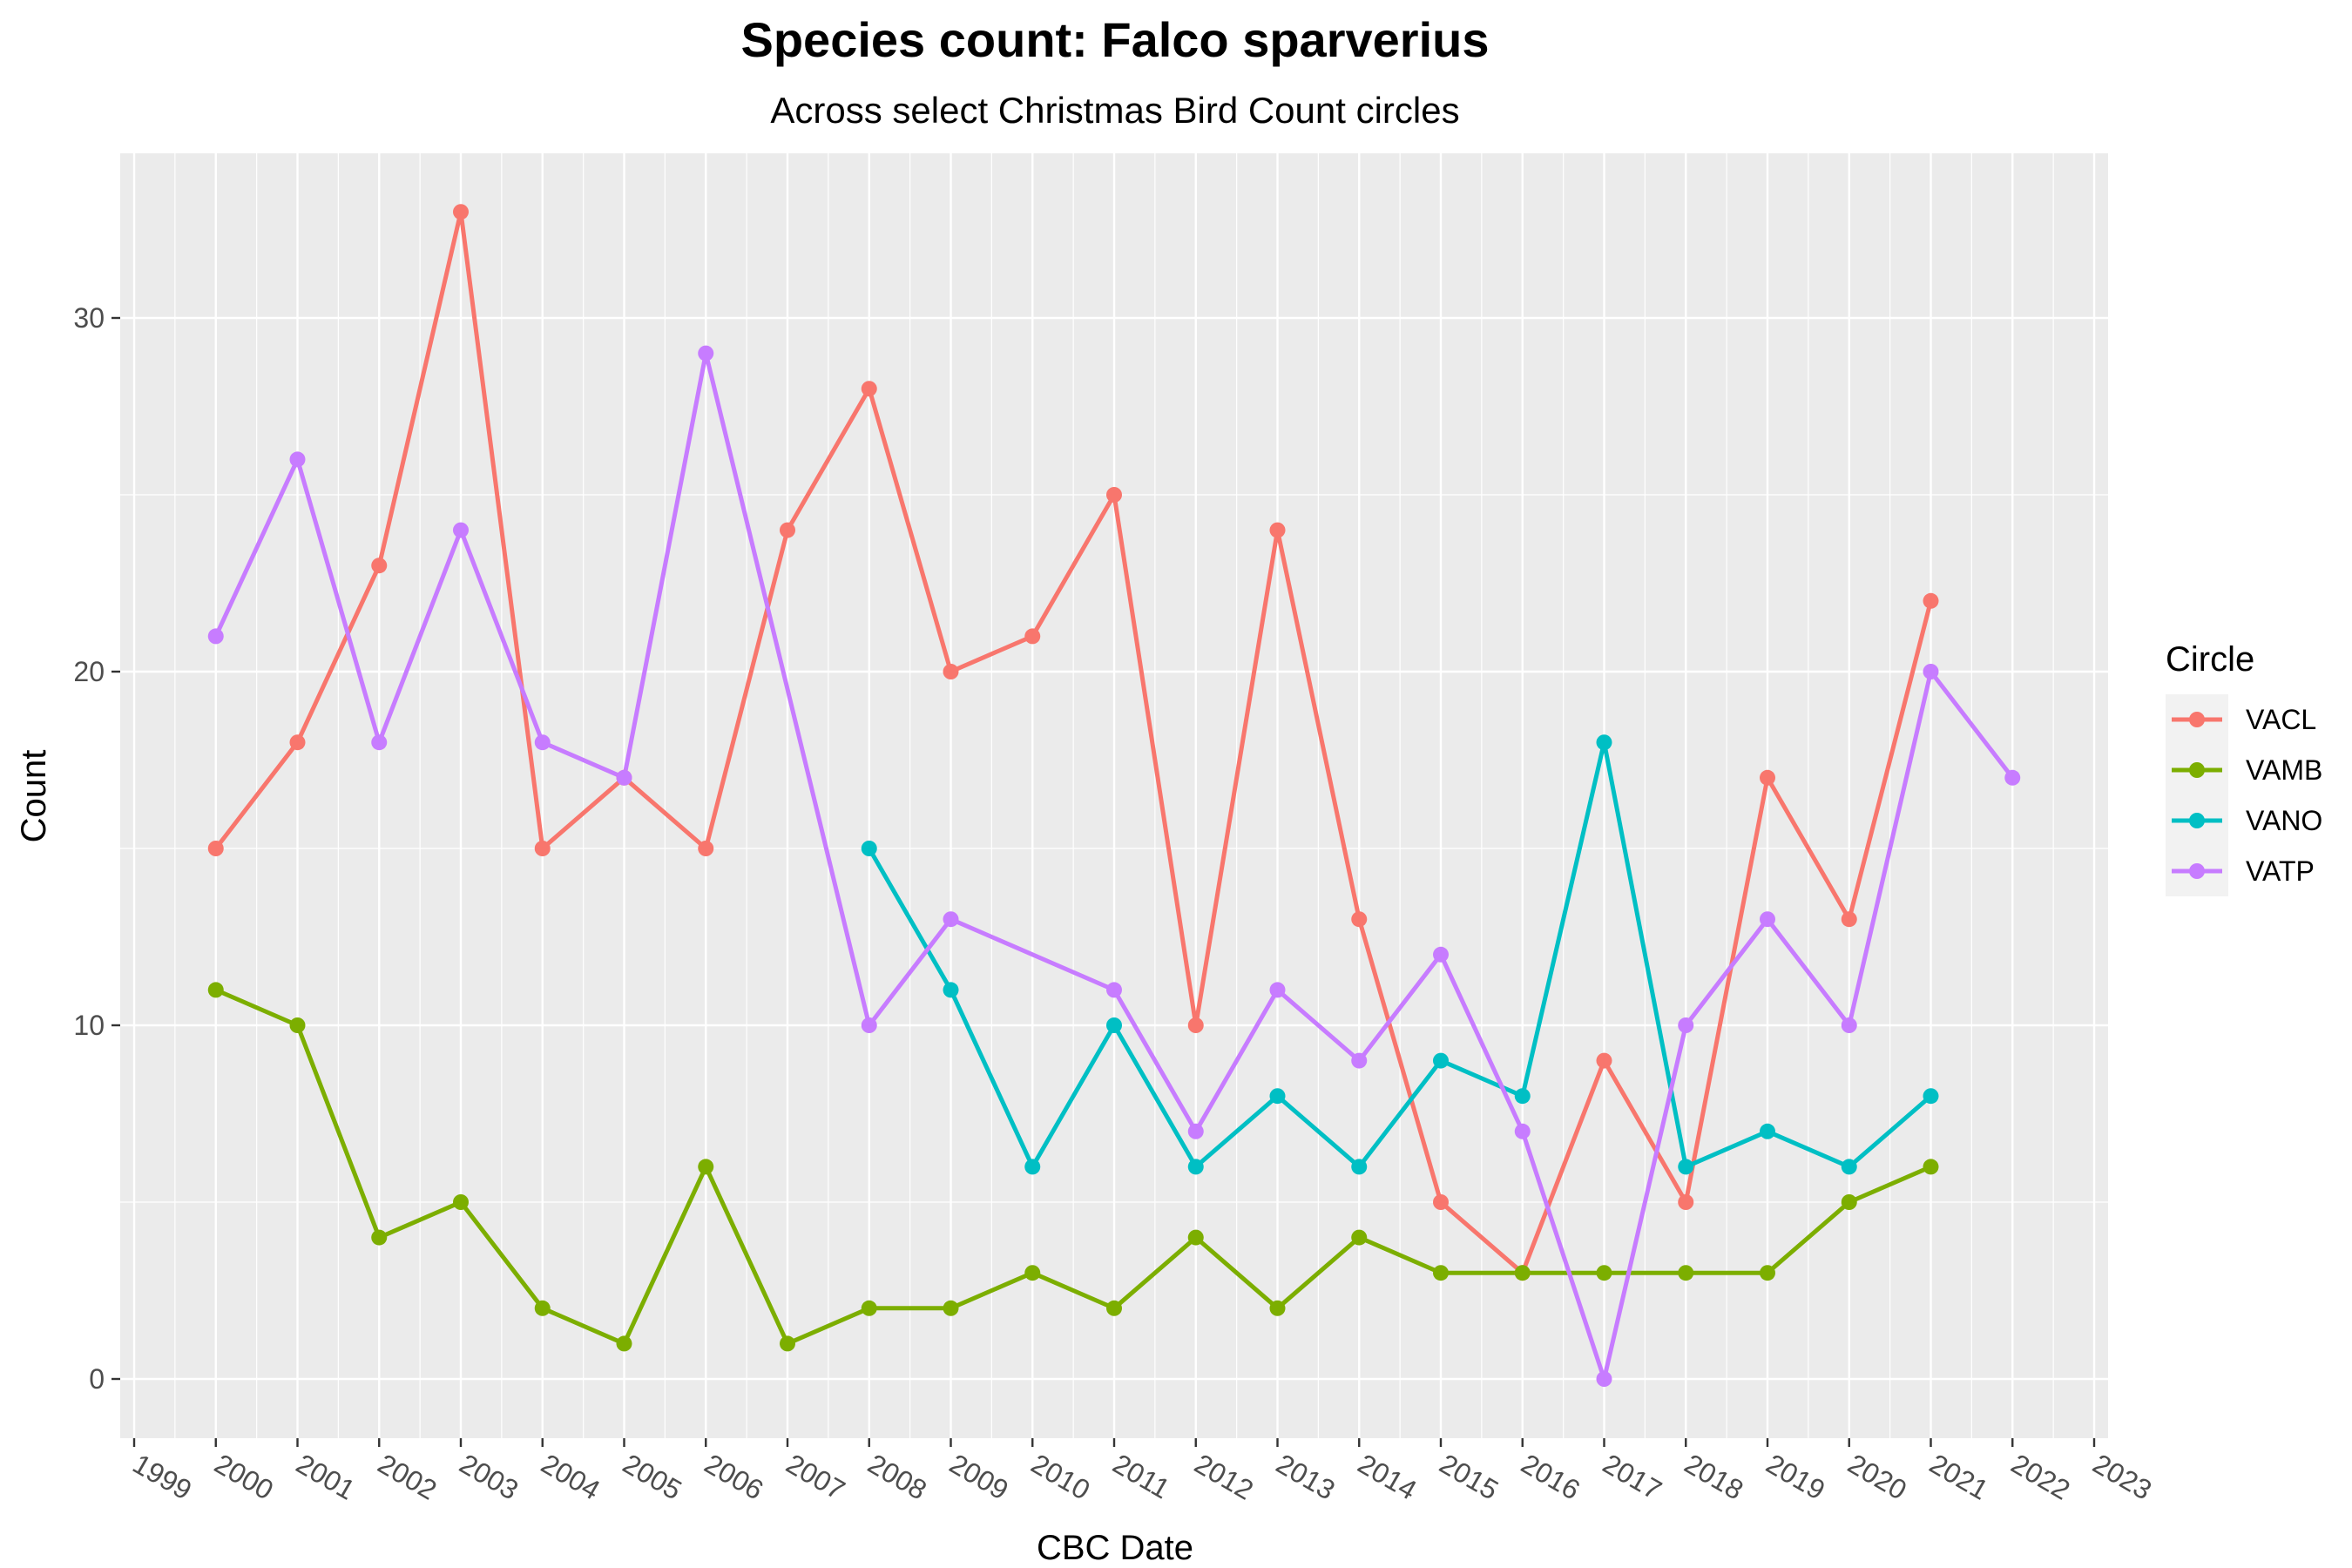  What do you see at coordinates (490, 1477) in the screenshot?
I see `x-tick-label: 2003` at bounding box center [490, 1477].